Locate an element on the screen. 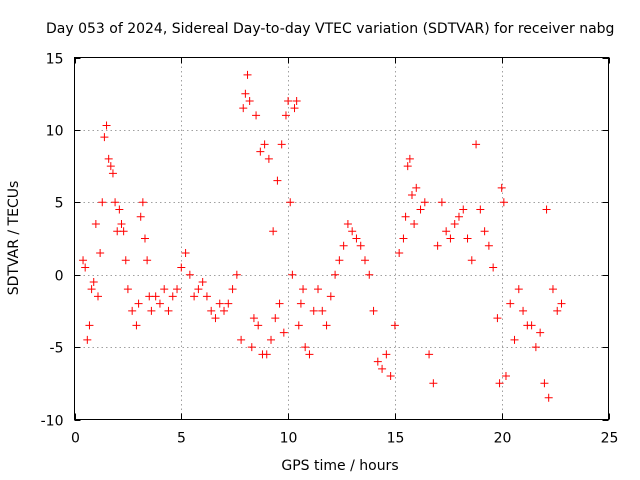 This screenshot has width=640, height=480. y-tick-label: 15 is located at coordinates (55, 60).